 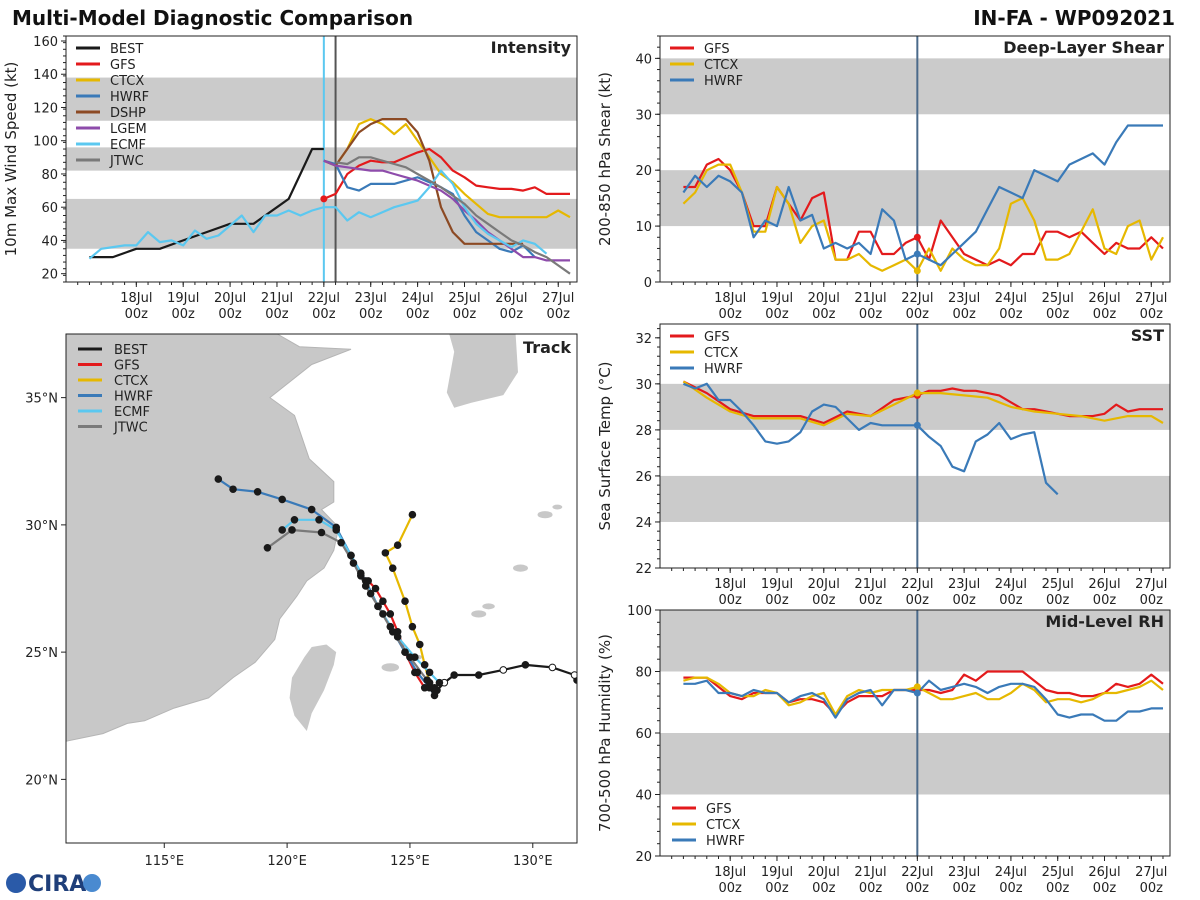 What do you see at coordinates (453, 215) in the screenshot?
I see `series-line-jtwc` at bounding box center [453, 215].